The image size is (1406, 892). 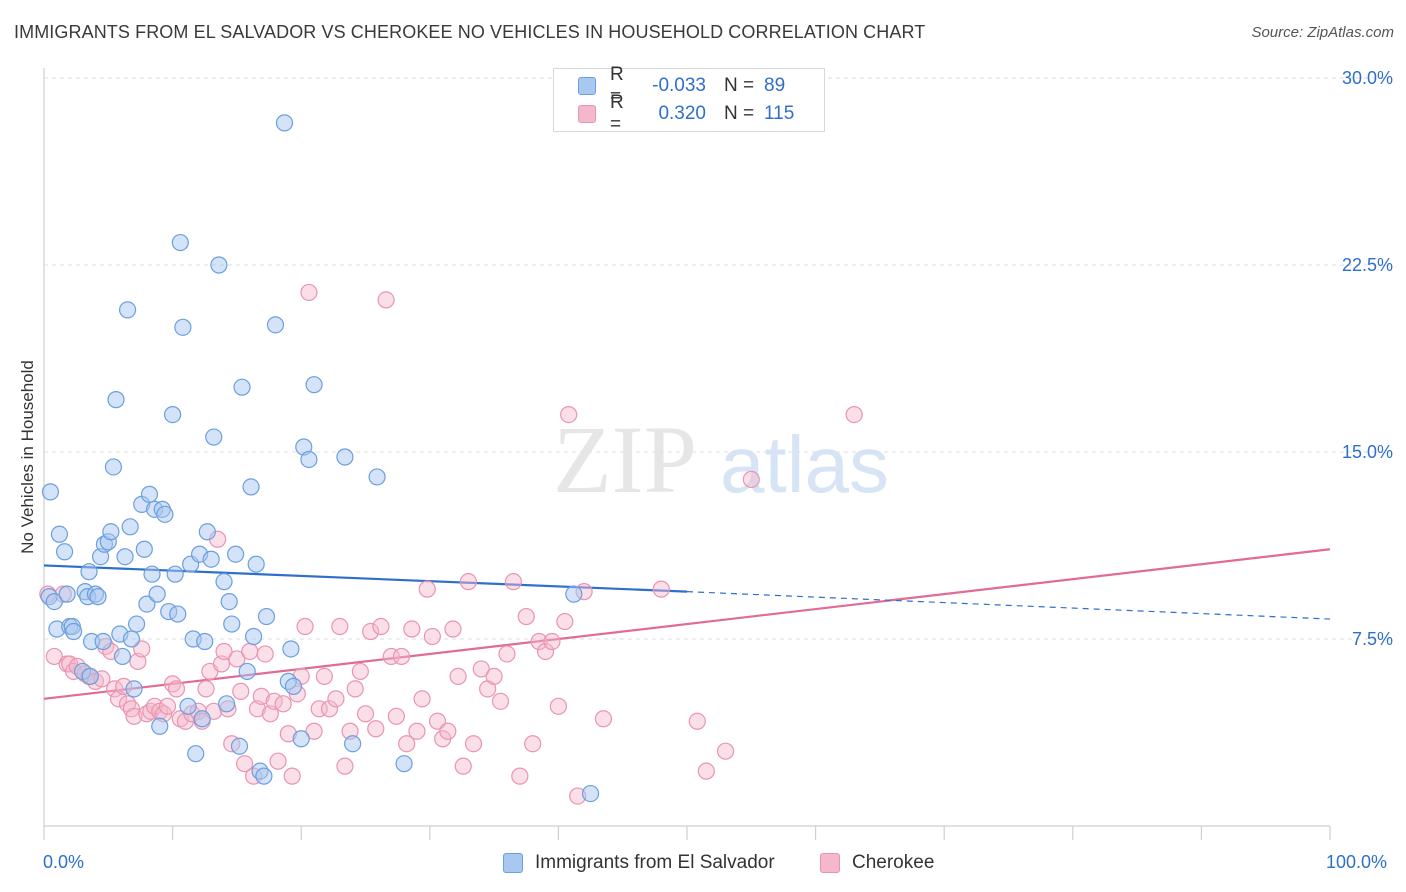 I want to click on legend-swatch-el-salvador, so click(x=513, y=863).